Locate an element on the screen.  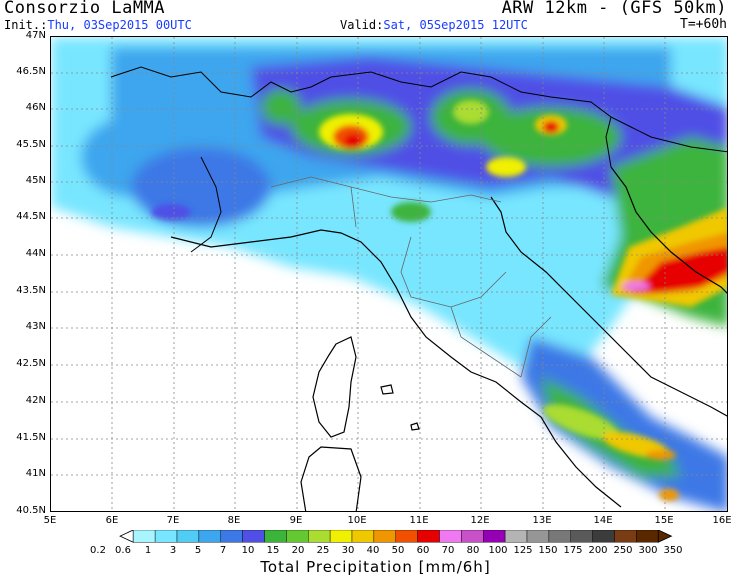
header-org-title: Consorzio LaMMA is located at coordinates (85, 9).